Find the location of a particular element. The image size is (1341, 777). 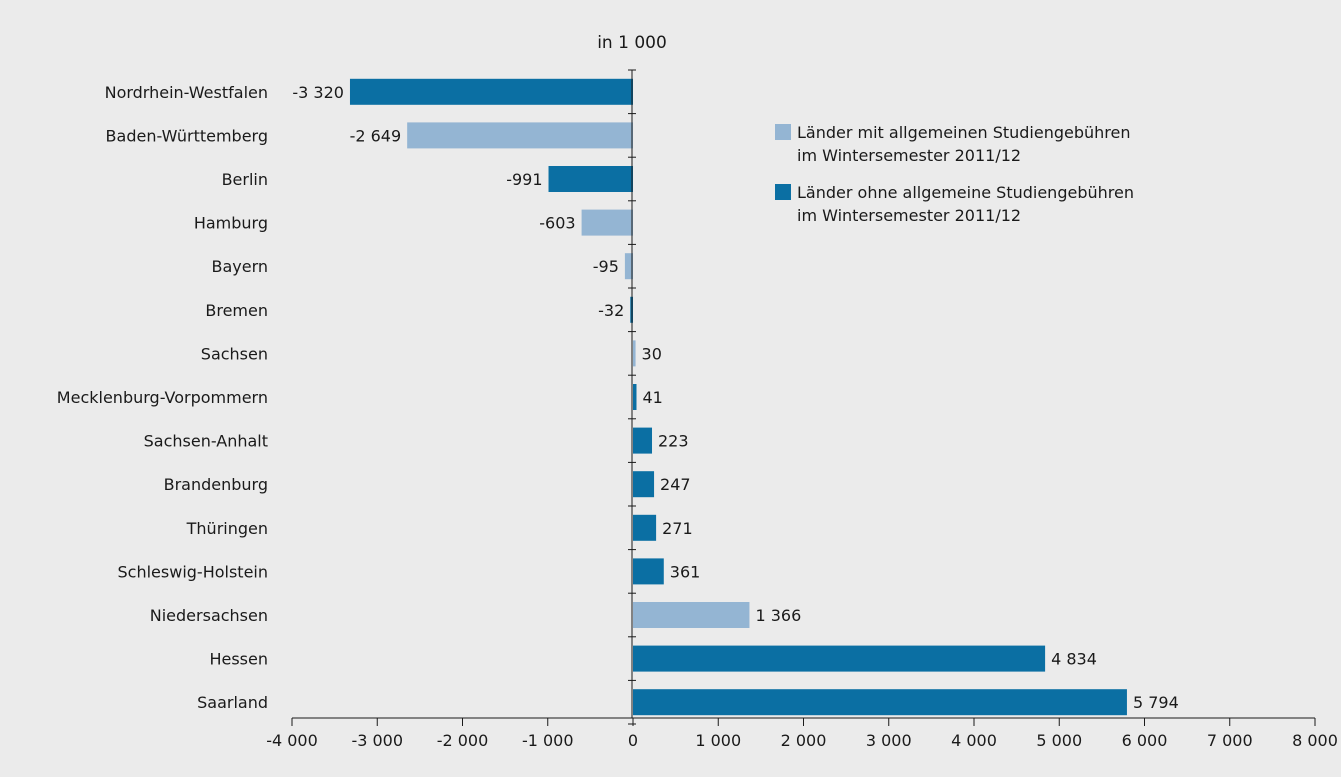

x-tick-label: 3 000 is located at coordinates (889, 740).